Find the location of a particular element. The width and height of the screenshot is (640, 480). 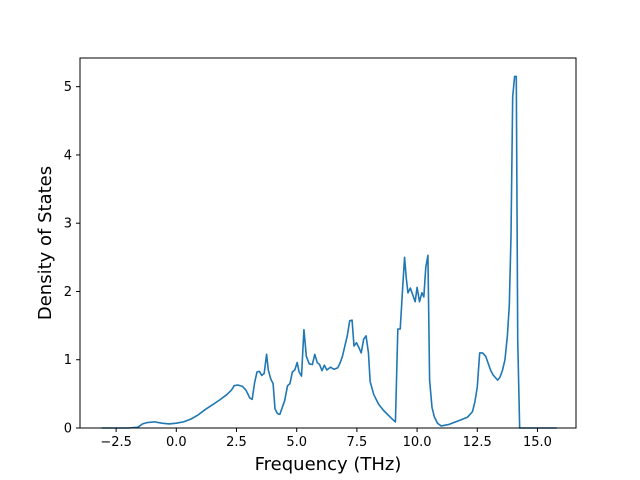

x-axis-label: Frequency (THz) is located at coordinates (328, 464).